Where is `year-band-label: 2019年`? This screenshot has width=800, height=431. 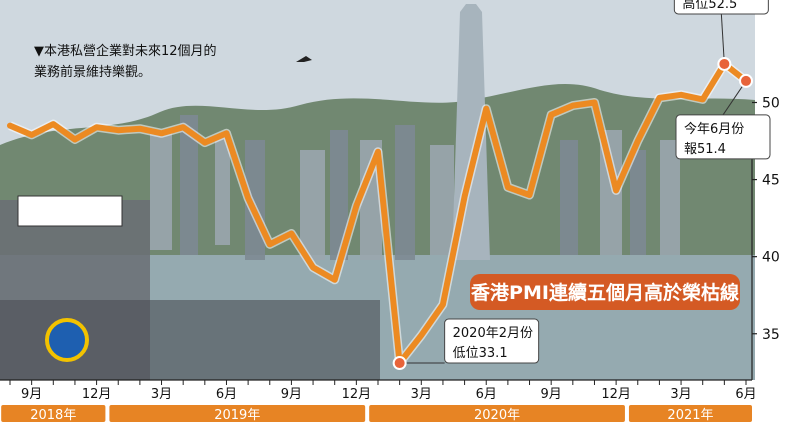
year-band-label: 2019年 is located at coordinates (237, 415).